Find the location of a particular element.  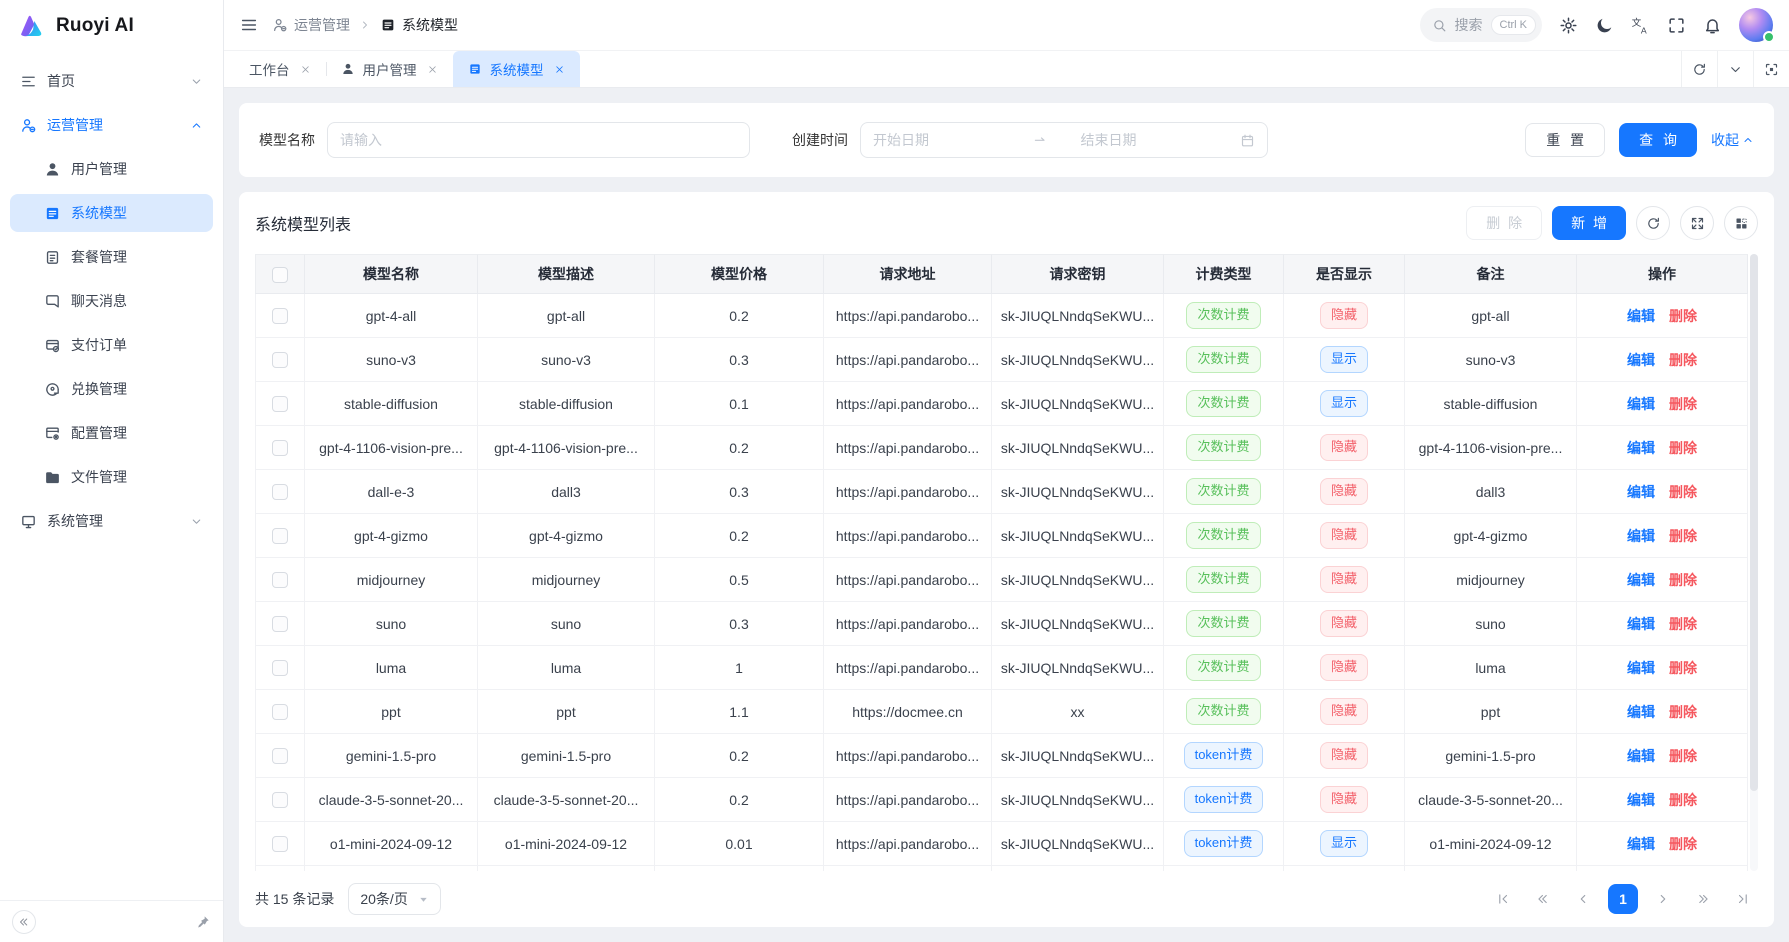

prev-5-pages-button is located at coordinates (1543, 899).